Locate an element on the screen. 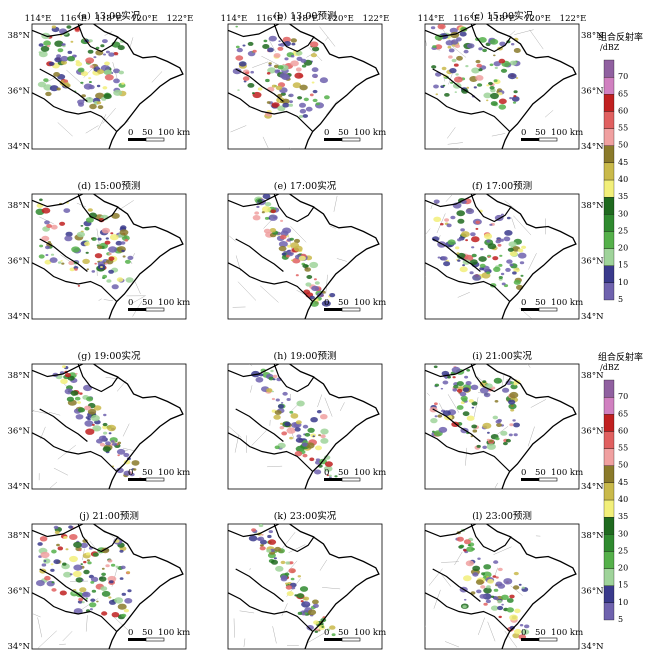 The height and width of the screenshot is (650, 650). lat-tick-label: 36°N is located at coordinates (592, 592).